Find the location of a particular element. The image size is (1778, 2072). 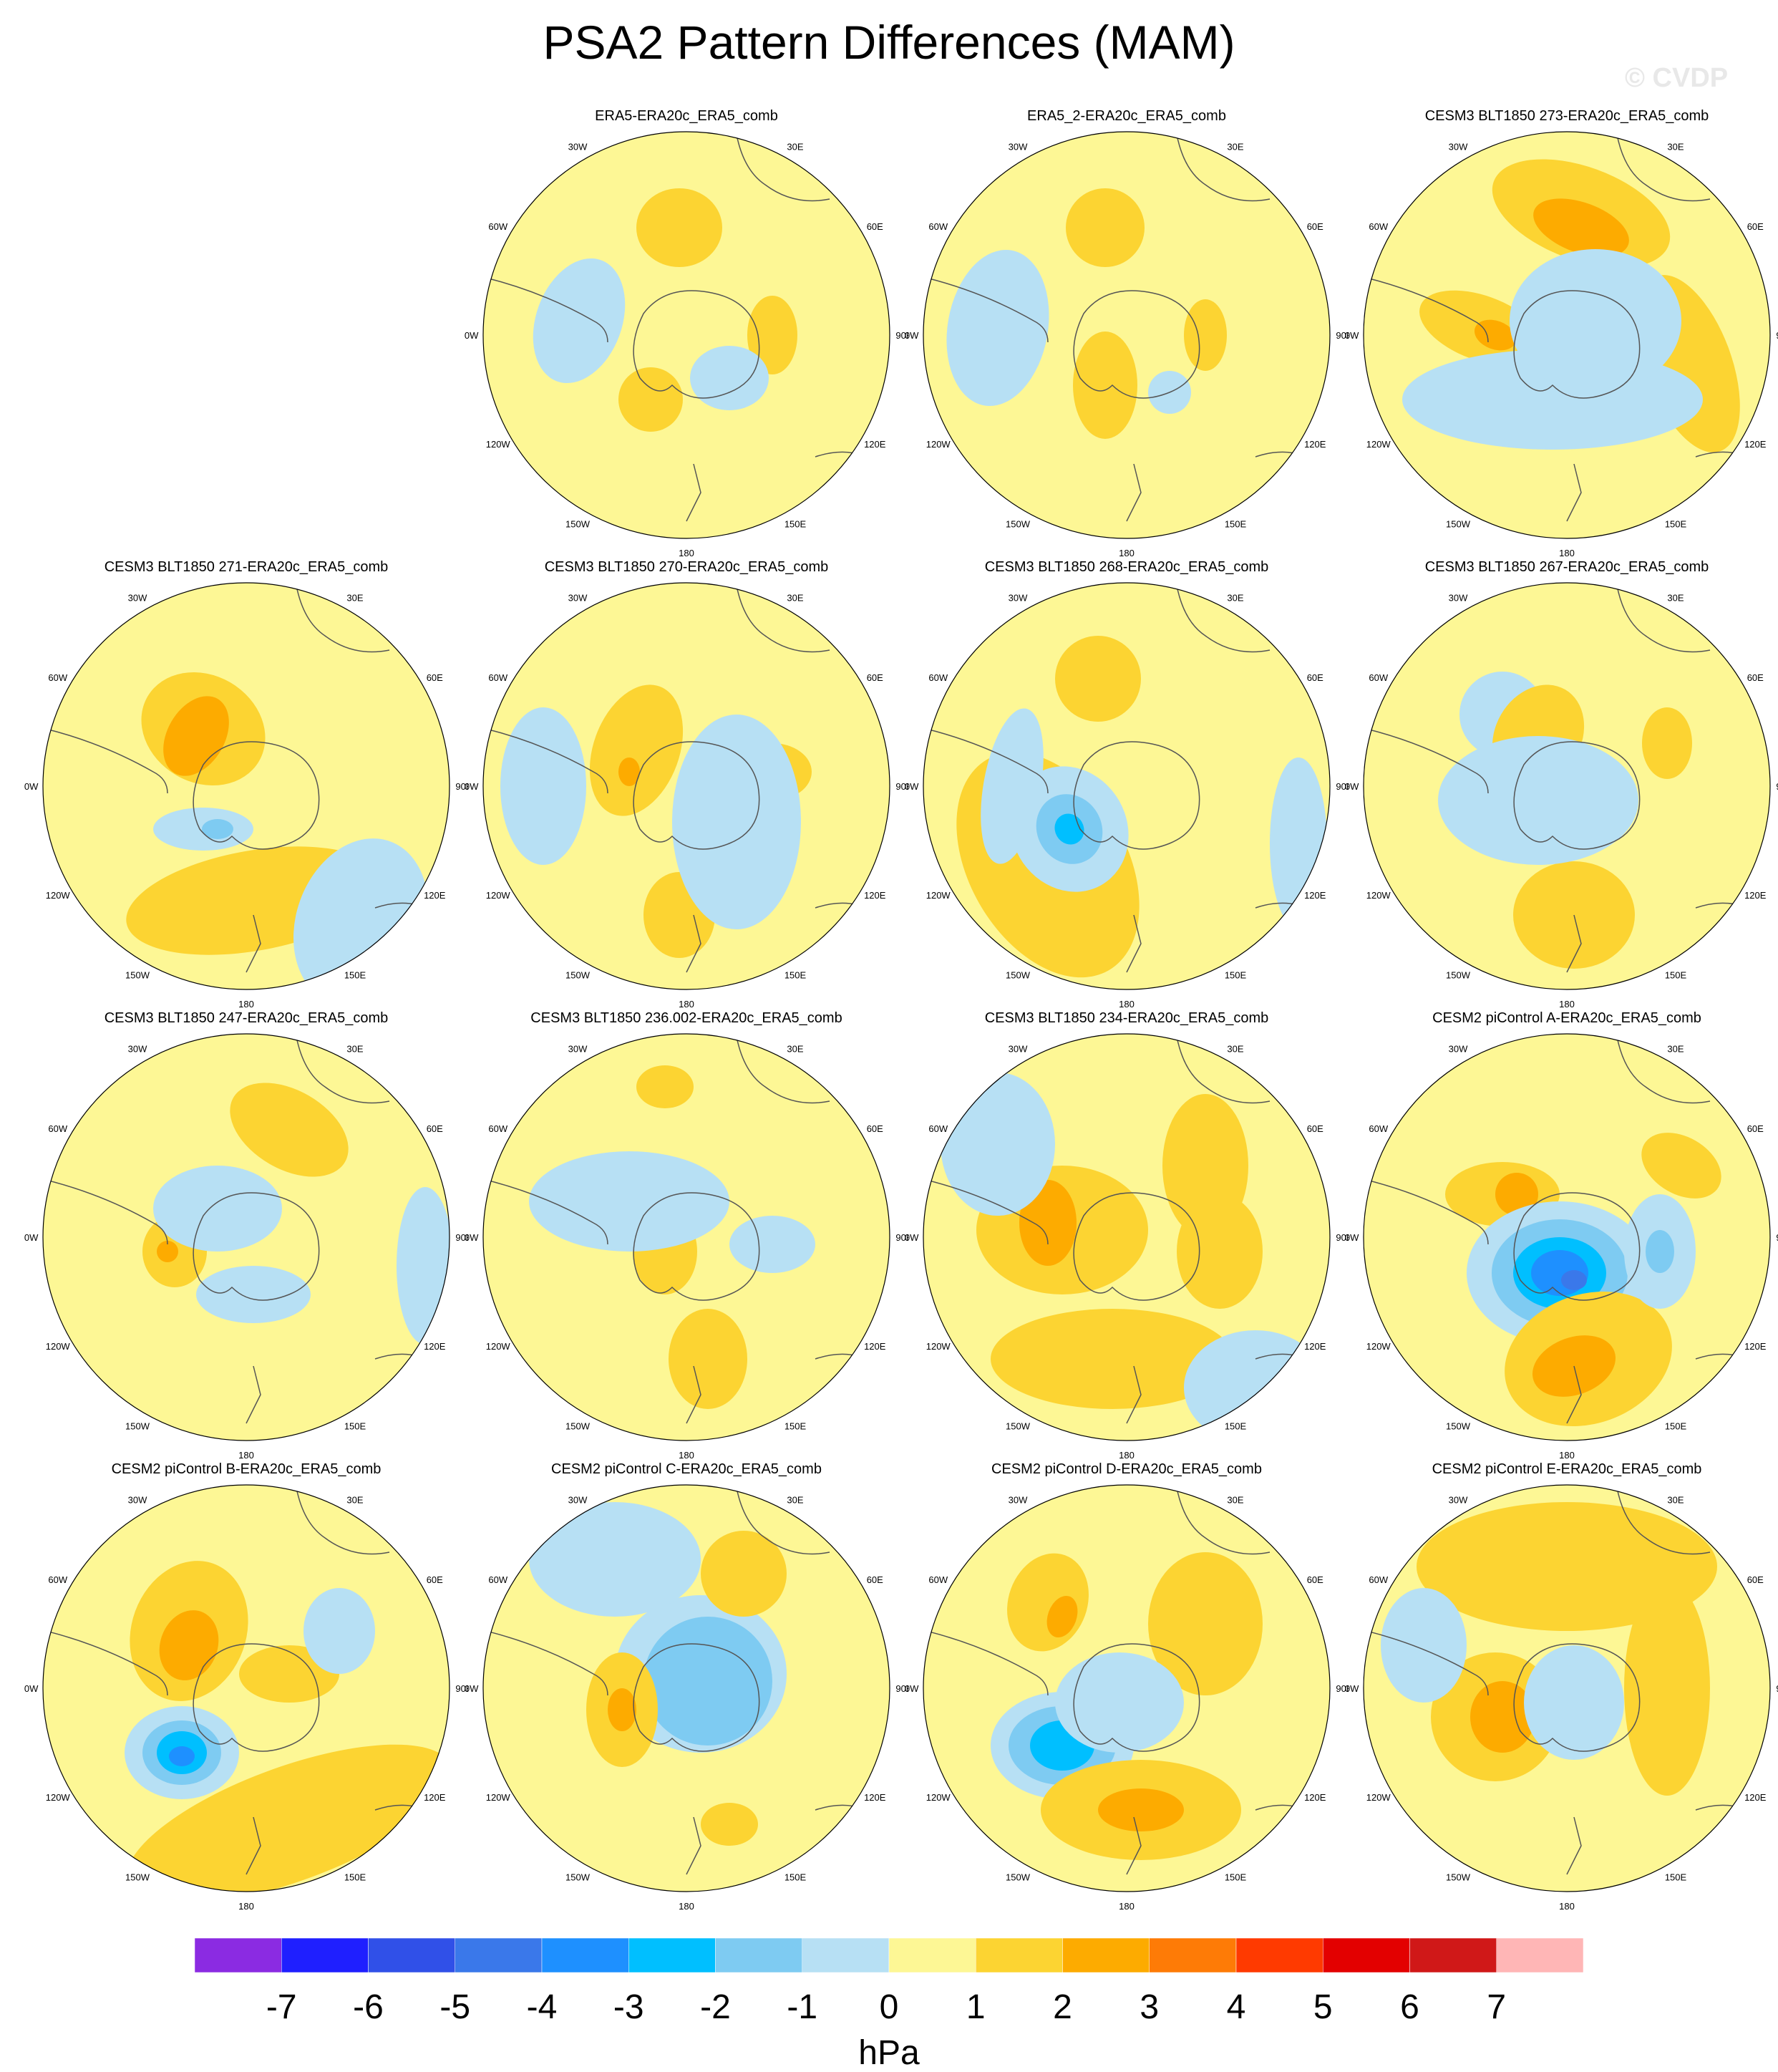

panel-title: ERA5_2-ERA20c_ERA5_comb is located at coordinates (1126, 116).